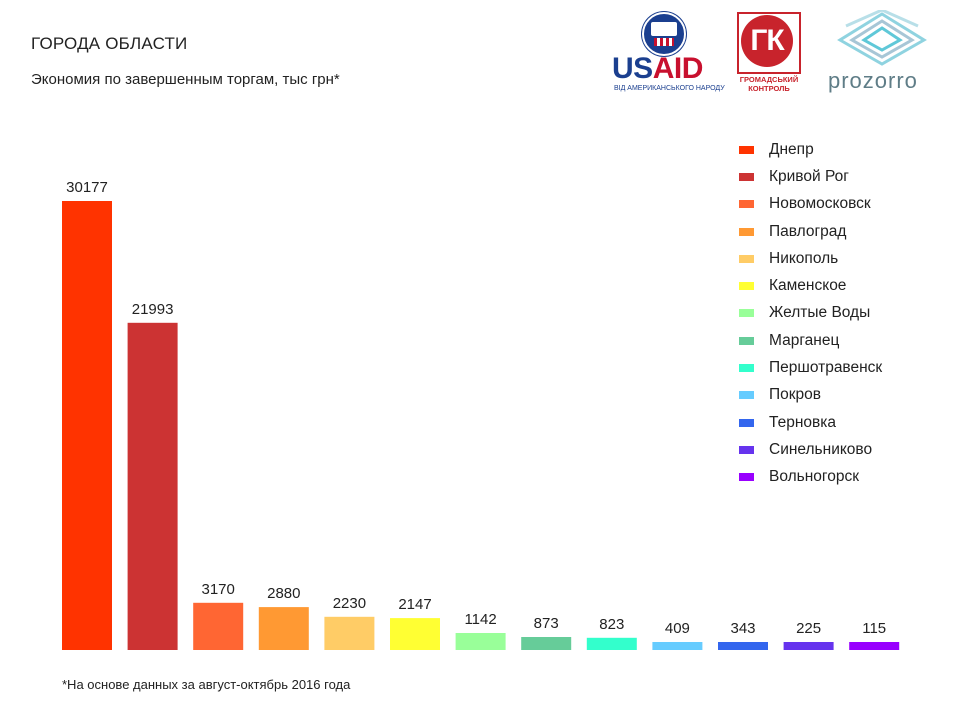 The image size is (960, 711). I want to click on chart-title: ГОРОДА ОБЛАСТИ, so click(109, 43).